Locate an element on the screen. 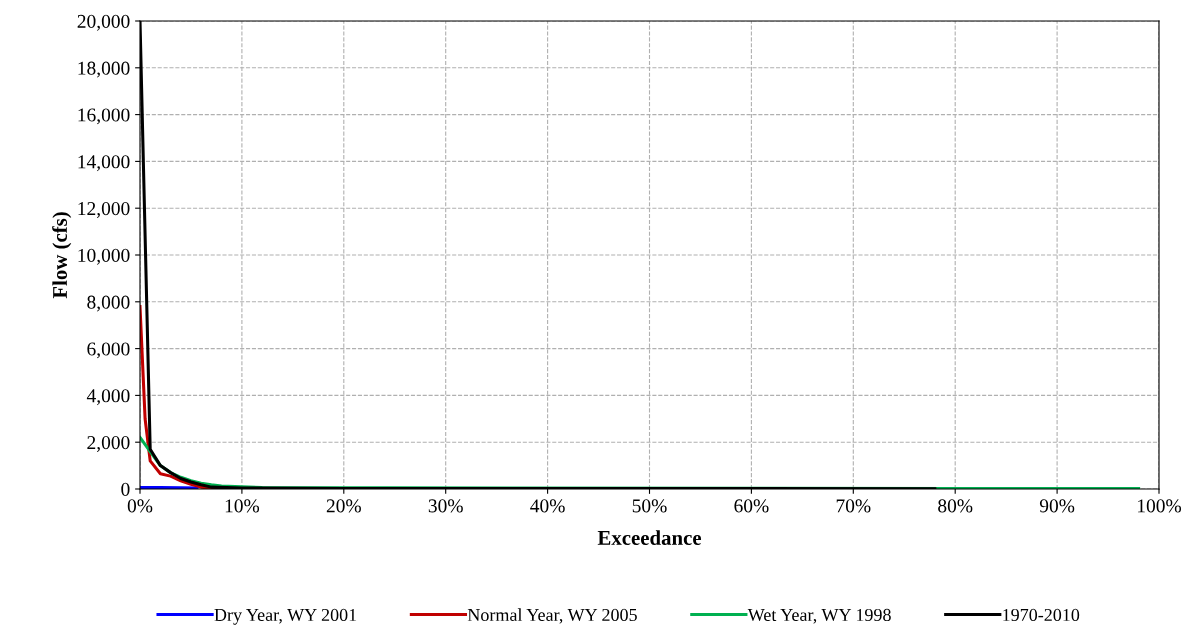 This screenshot has height=639, width=1198. y-tick-label: 14,000 is located at coordinates (104, 163).